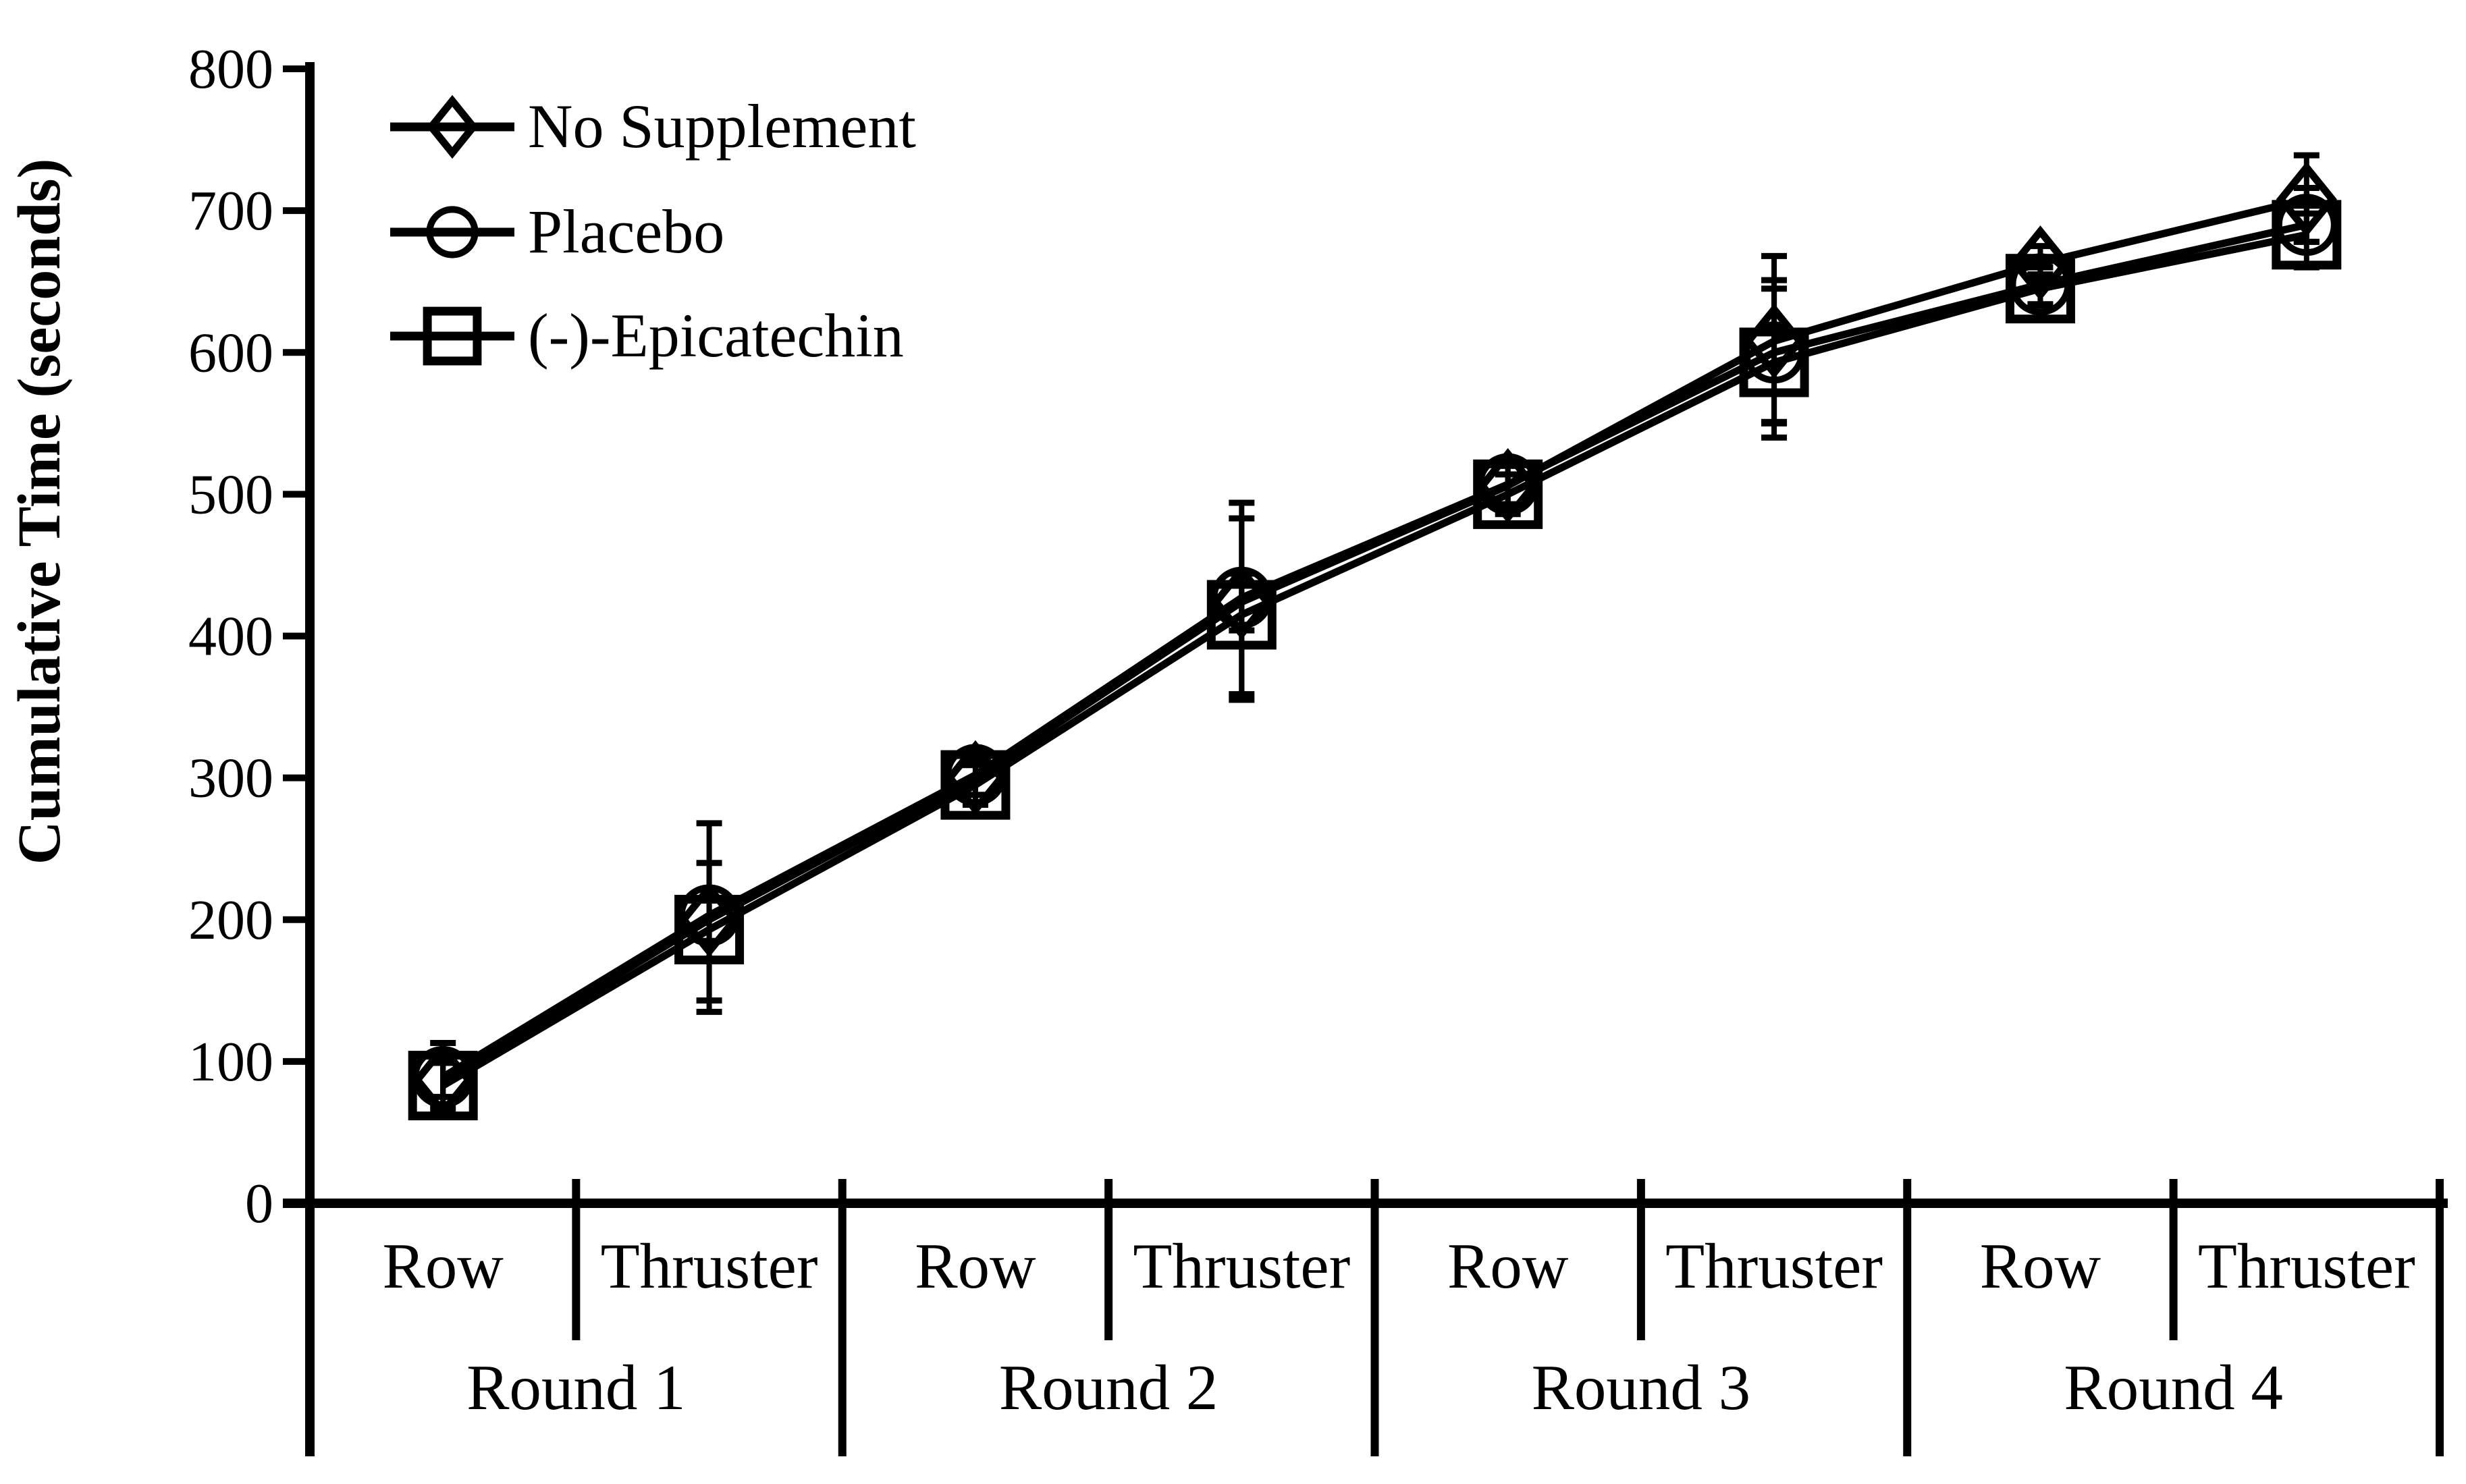  What do you see at coordinates (259, 1203) in the screenshot?
I see `y-tick-label: 0` at bounding box center [259, 1203].